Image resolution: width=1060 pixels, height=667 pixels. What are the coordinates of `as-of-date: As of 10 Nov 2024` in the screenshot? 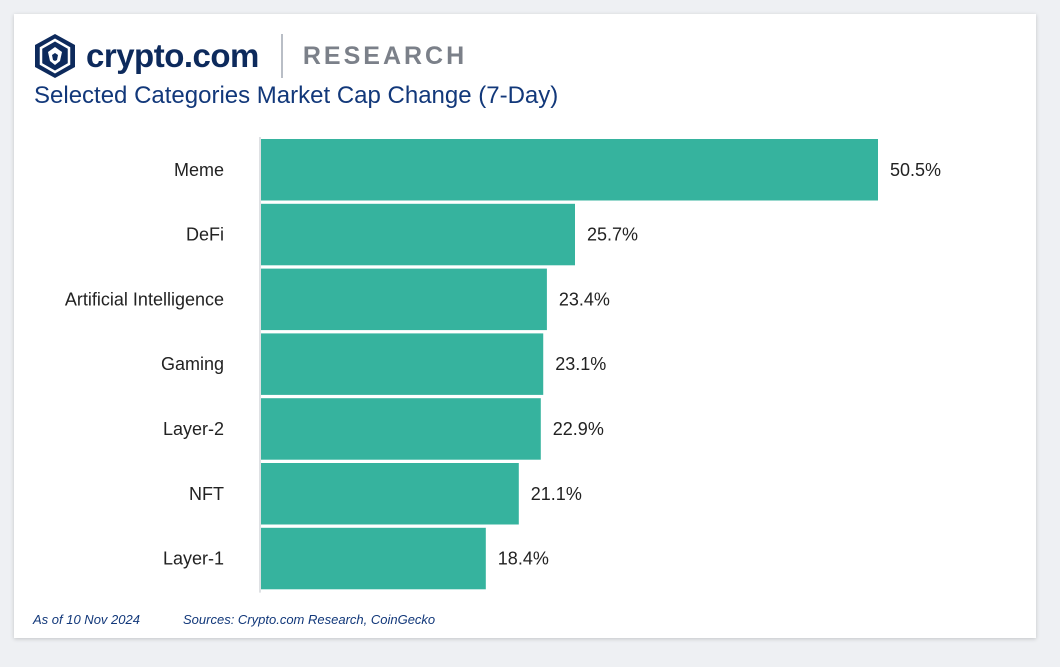 It's located at (86, 619).